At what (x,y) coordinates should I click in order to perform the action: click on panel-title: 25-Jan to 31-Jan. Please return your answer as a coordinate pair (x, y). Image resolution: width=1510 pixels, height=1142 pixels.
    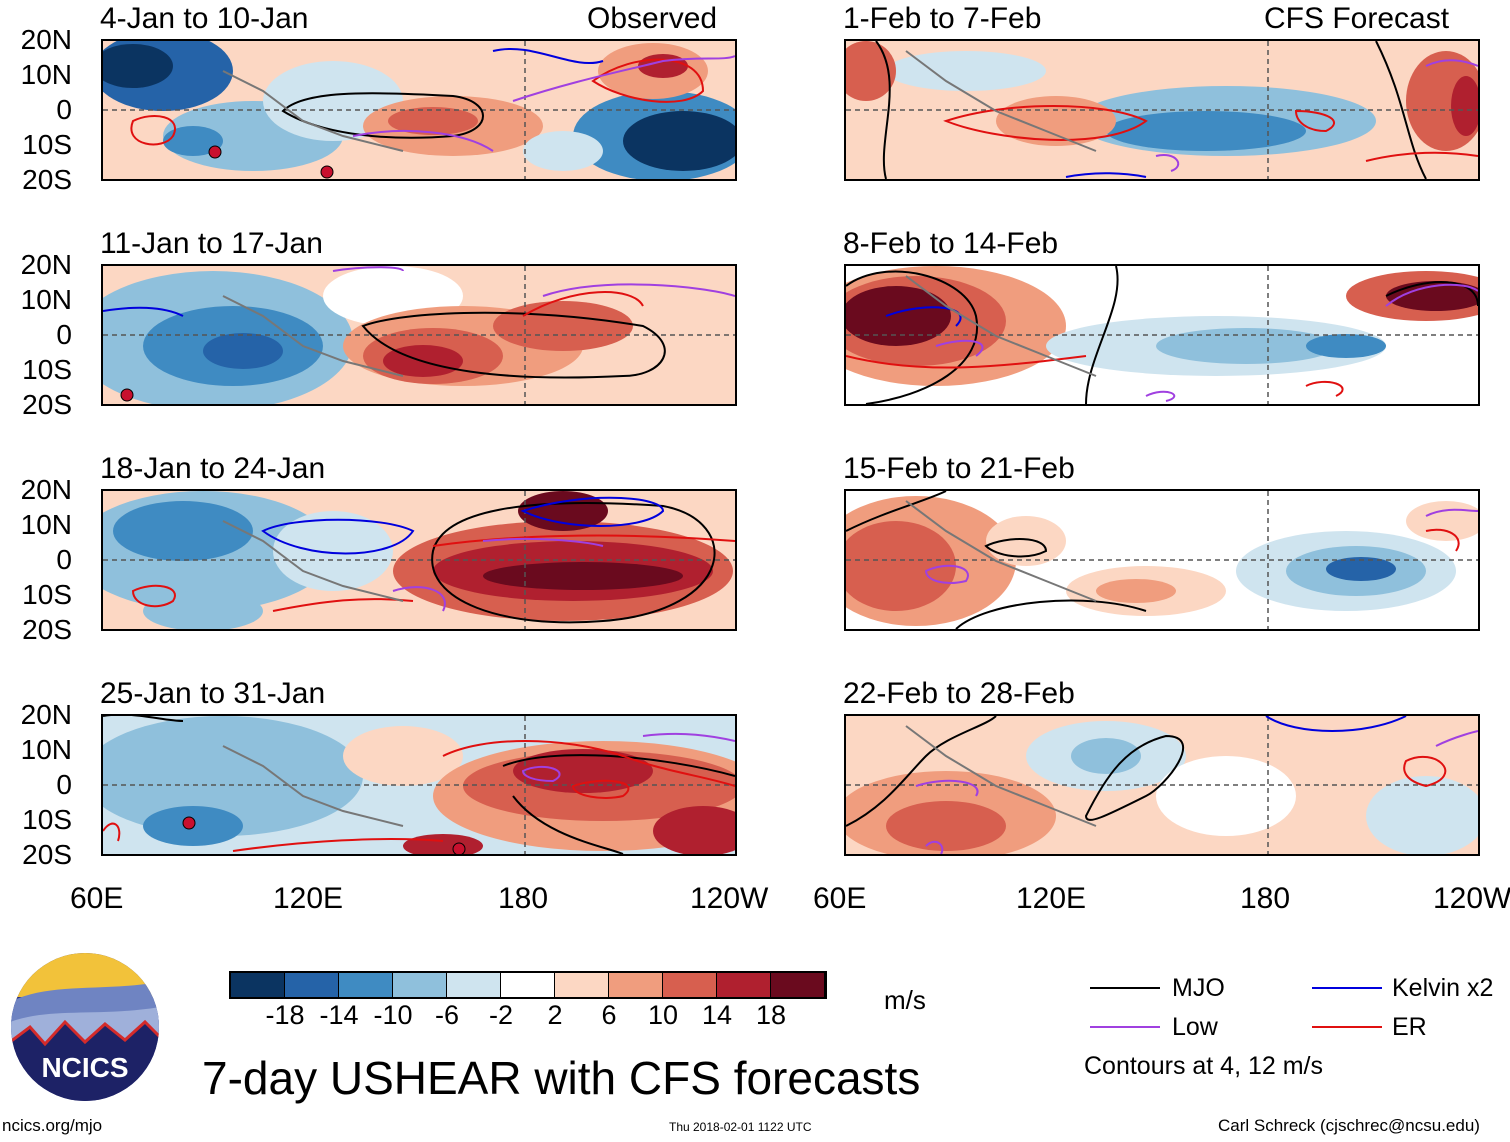
    Looking at the image, I should click on (213, 693).